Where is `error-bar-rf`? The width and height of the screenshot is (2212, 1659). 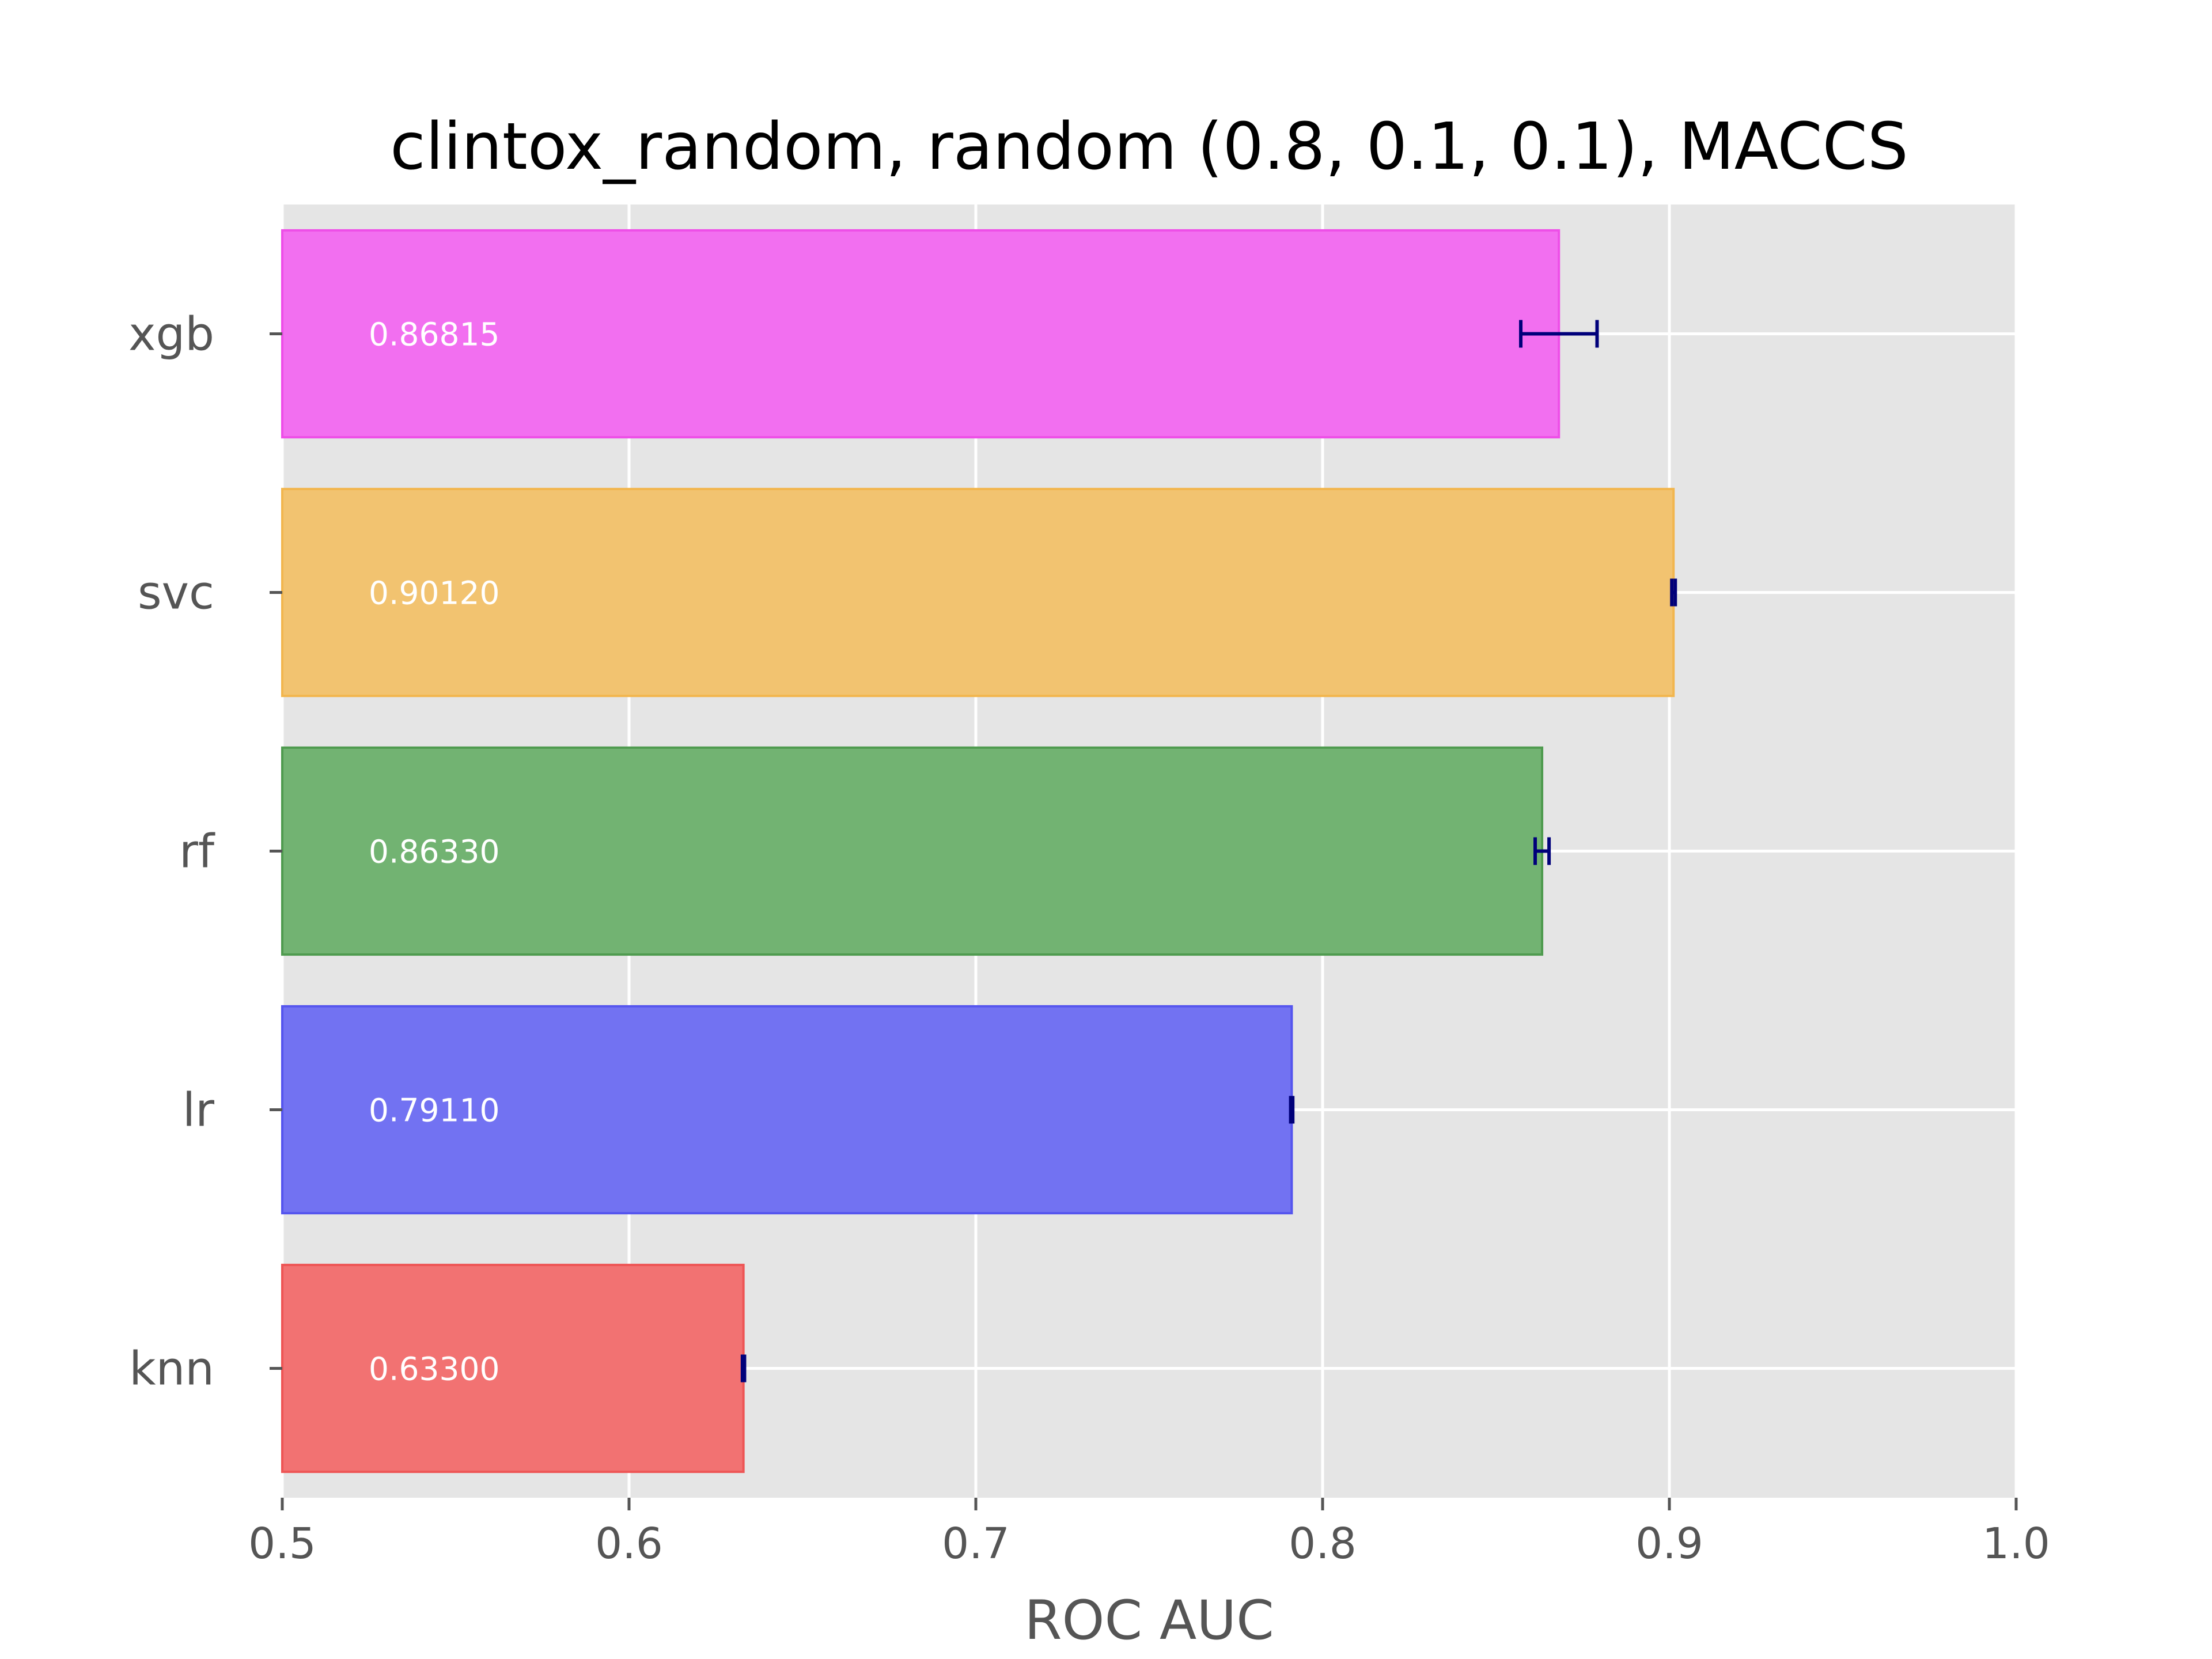 error-bar-rf is located at coordinates (1542, 851).